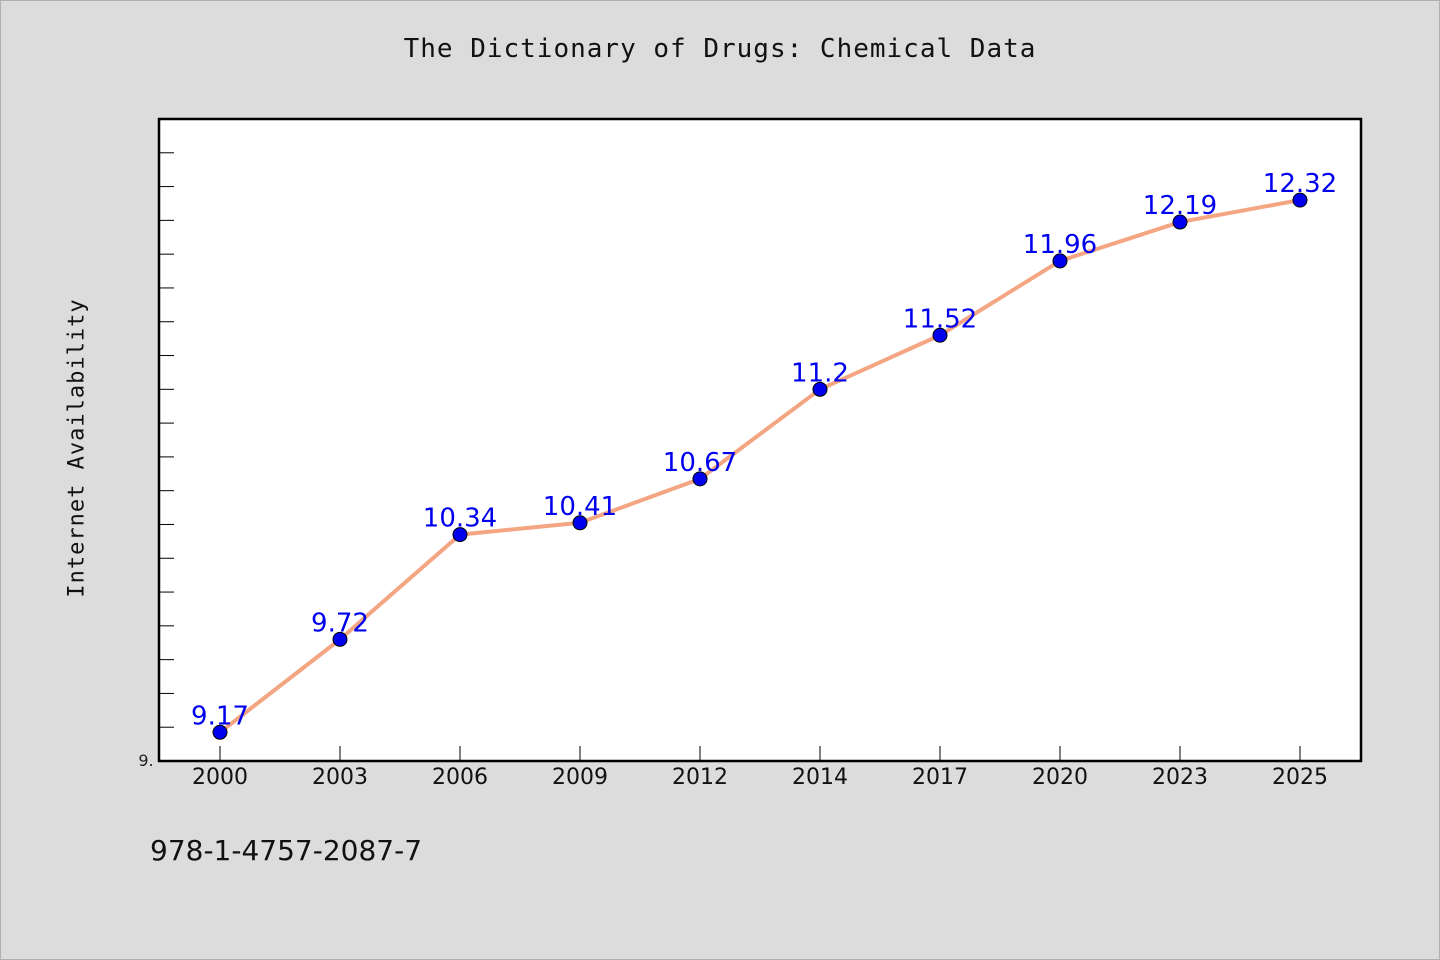  Describe the element at coordinates (1300, 184) in the screenshot. I see `data-label: 12.32` at that location.